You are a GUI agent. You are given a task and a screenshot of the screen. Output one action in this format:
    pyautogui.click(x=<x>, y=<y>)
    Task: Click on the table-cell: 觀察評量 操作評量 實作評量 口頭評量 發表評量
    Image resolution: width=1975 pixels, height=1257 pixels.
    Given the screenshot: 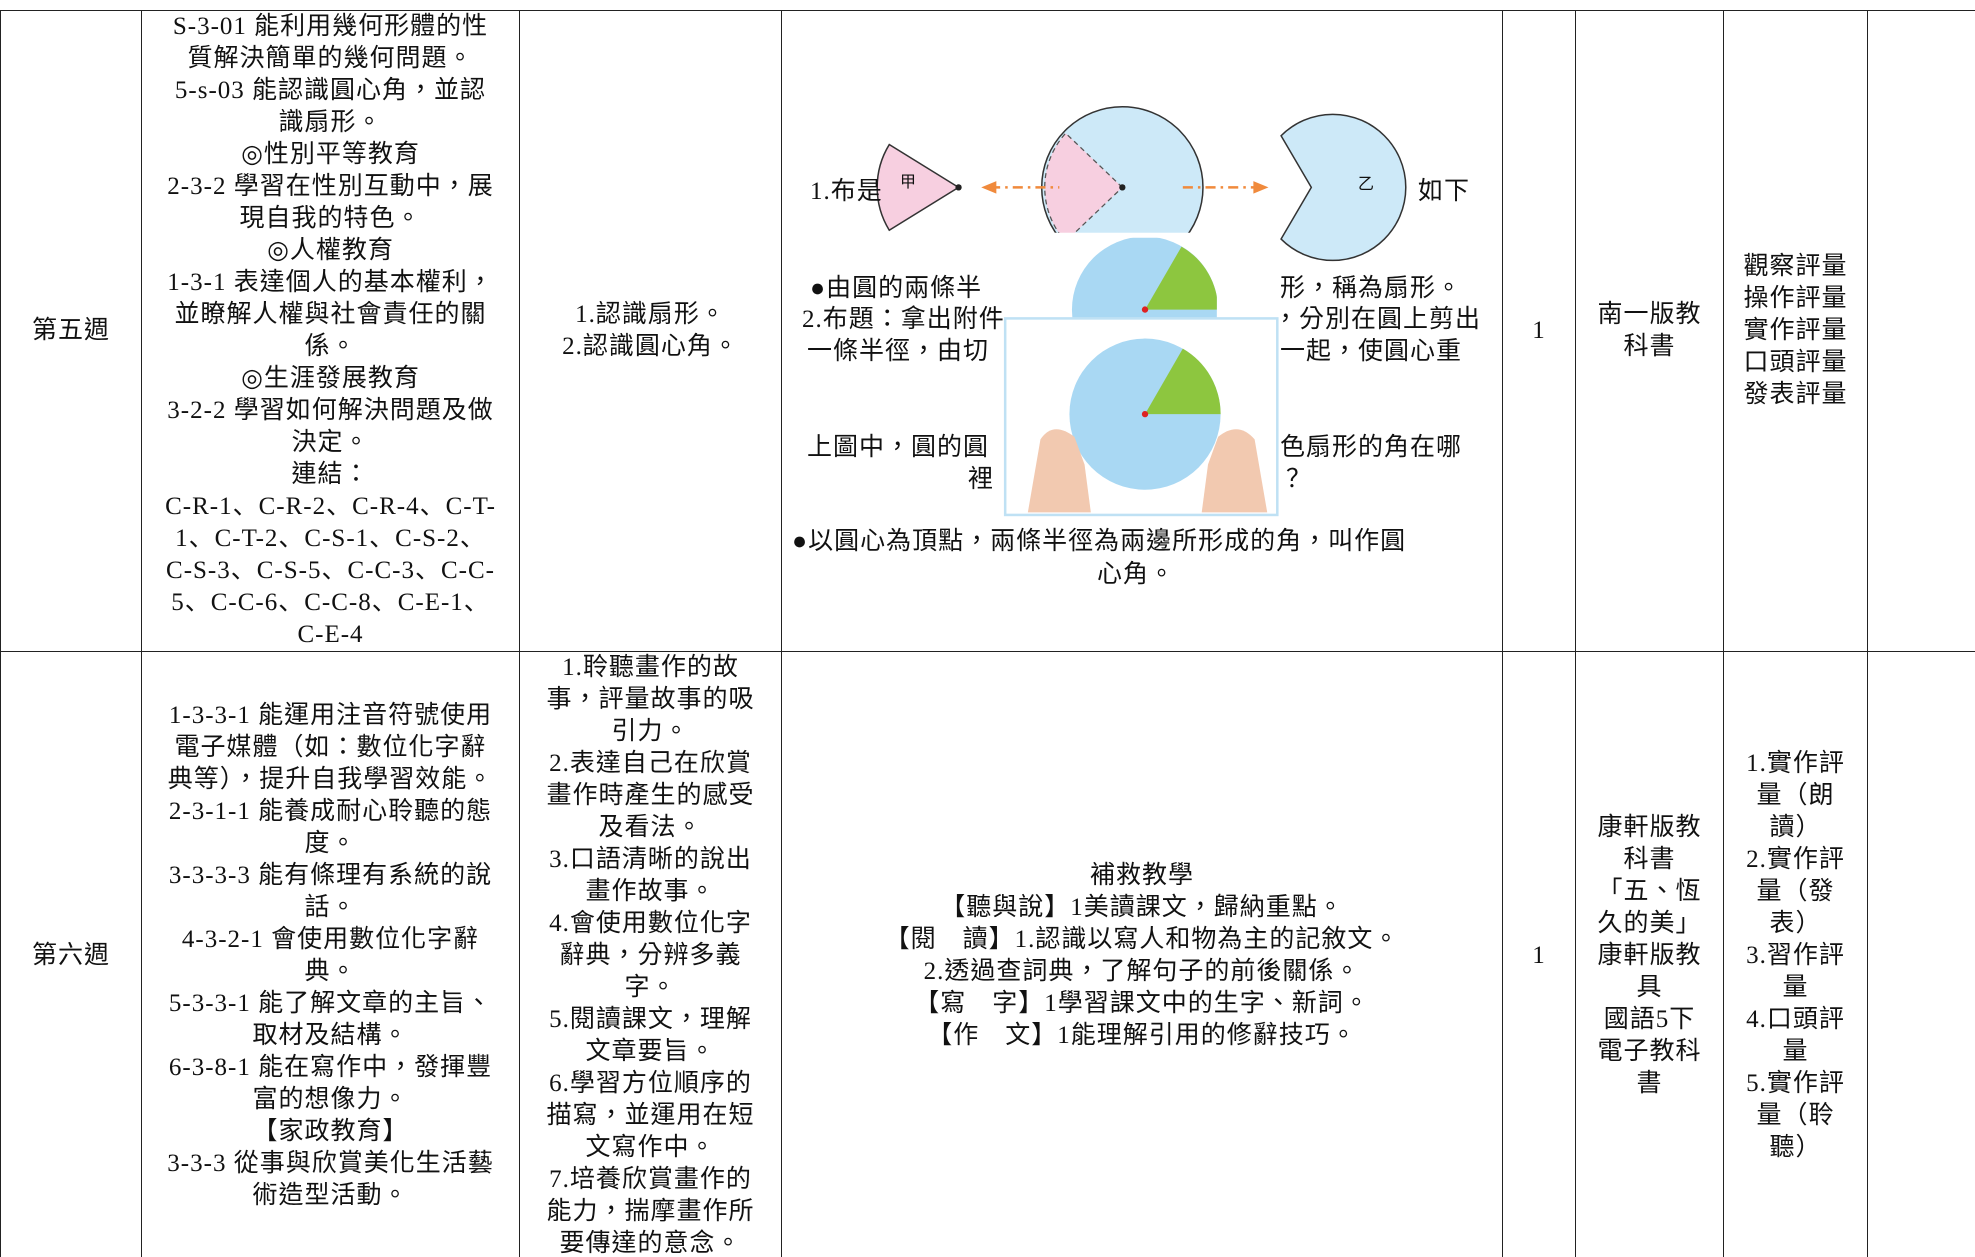 What is the action you would take?
    pyautogui.click(x=1795, y=331)
    